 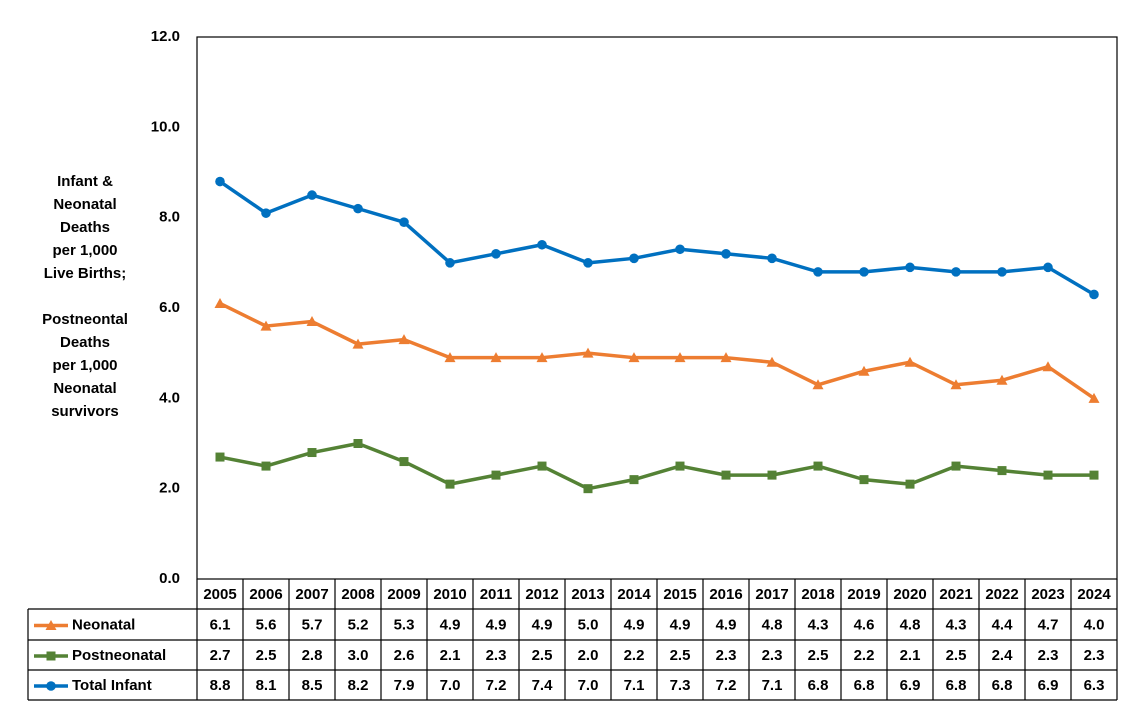 What do you see at coordinates (169, 217) in the screenshot?
I see `y-tick-label: 8.0` at bounding box center [169, 217].